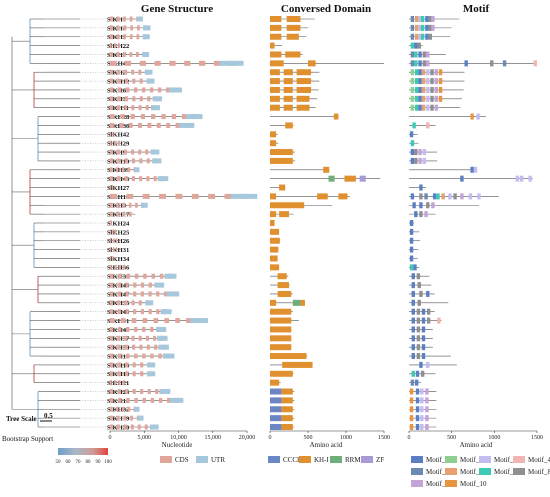 The width and height of the screenshot is (550, 497). I want to click on motif-legend-item-label: Motif_1, so click(437, 460).